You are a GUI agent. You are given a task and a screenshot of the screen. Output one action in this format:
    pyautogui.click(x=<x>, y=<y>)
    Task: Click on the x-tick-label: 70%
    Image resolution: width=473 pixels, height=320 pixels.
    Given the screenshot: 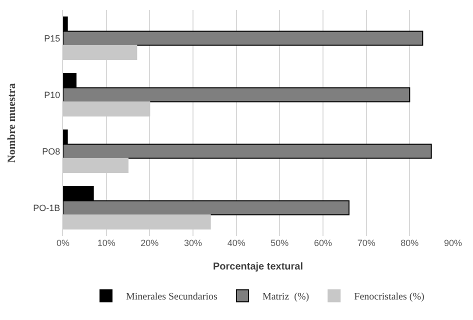 What is the action you would take?
    pyautogui.click(x=366, y=243)
    